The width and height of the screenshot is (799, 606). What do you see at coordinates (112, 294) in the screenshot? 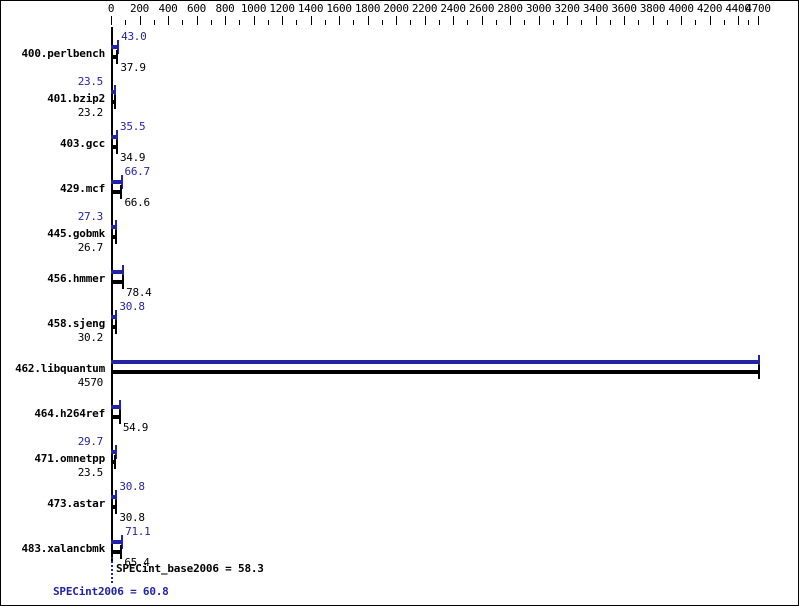
I see `axis-baseline` at bounding box center [112, 294].